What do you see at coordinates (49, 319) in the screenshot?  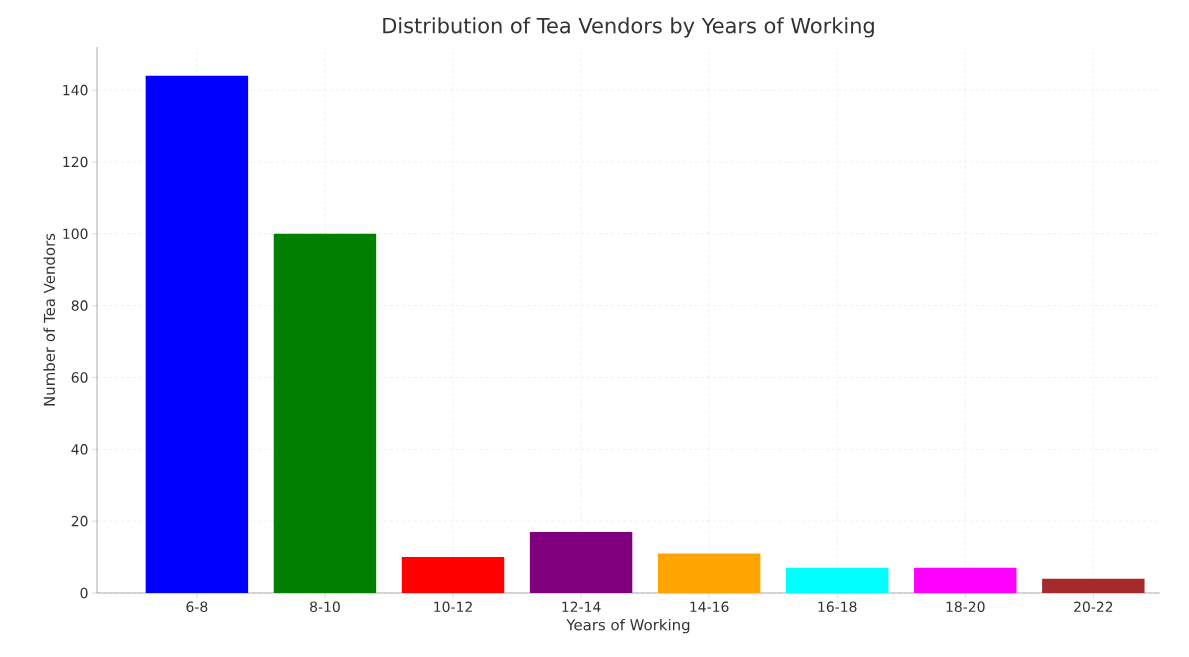 I see `y-axis-title: Number of Tea Vendors` at bounding box center [49, 319].